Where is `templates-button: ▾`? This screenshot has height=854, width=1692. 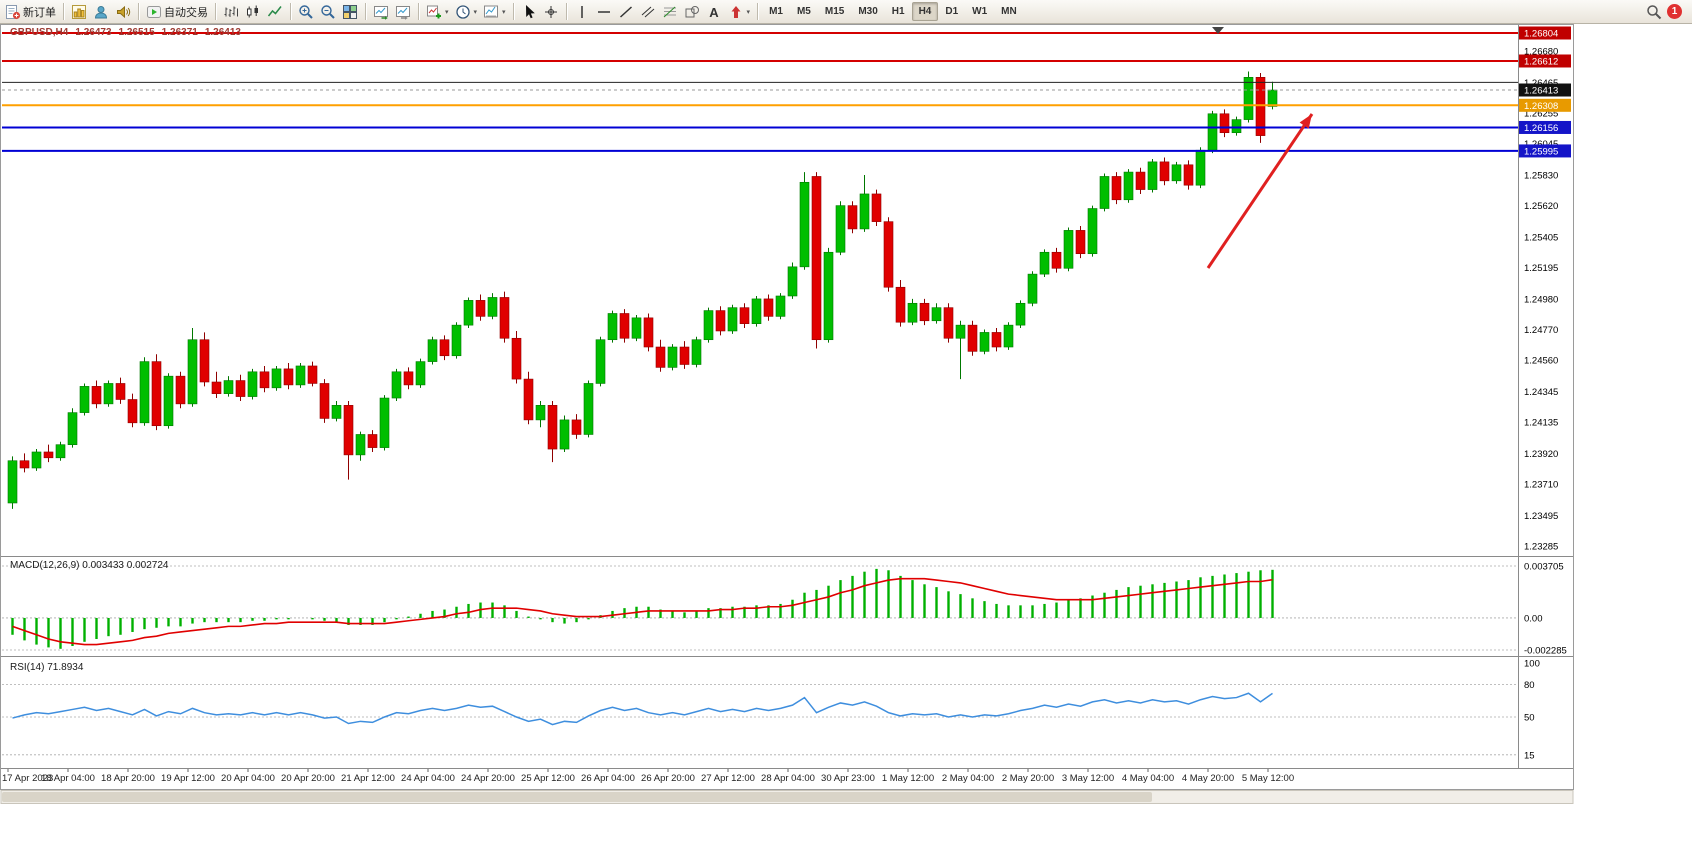 templates-button: ▾ is located at coordinates (494, 12).